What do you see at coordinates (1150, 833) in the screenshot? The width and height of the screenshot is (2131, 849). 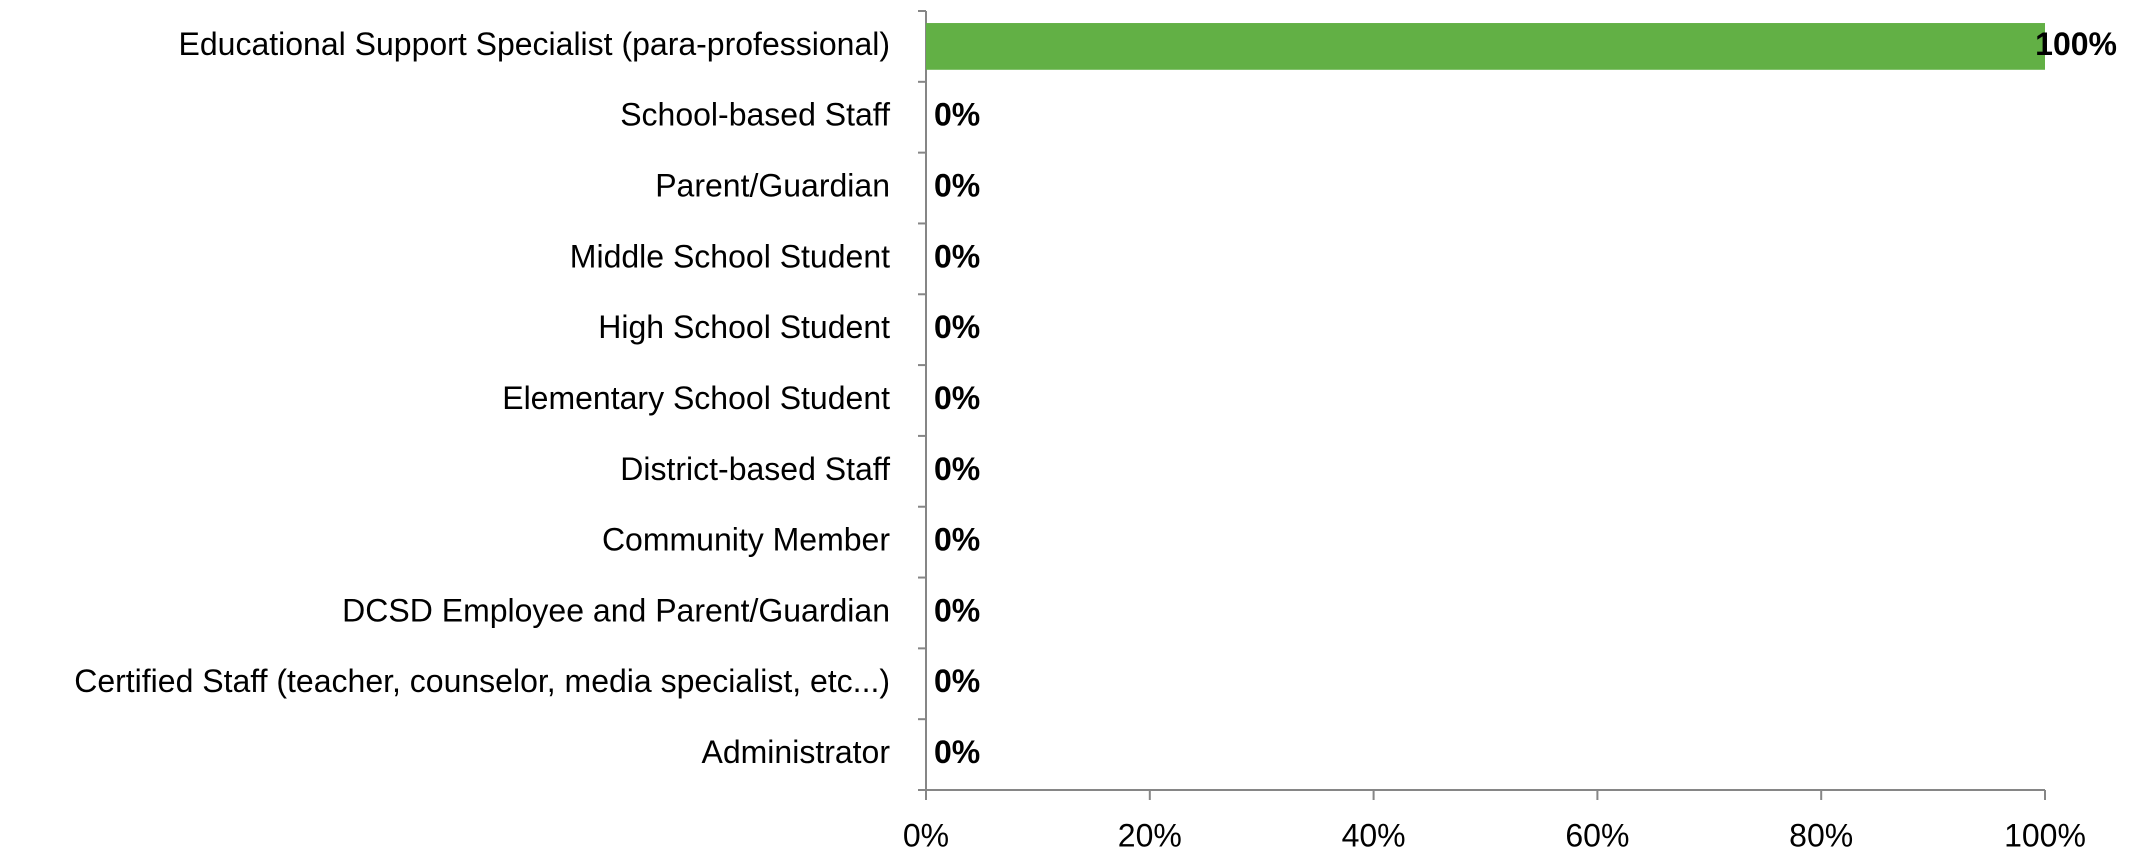 I see `x-tick-label: 20%` at bounding box center [1150, 833].